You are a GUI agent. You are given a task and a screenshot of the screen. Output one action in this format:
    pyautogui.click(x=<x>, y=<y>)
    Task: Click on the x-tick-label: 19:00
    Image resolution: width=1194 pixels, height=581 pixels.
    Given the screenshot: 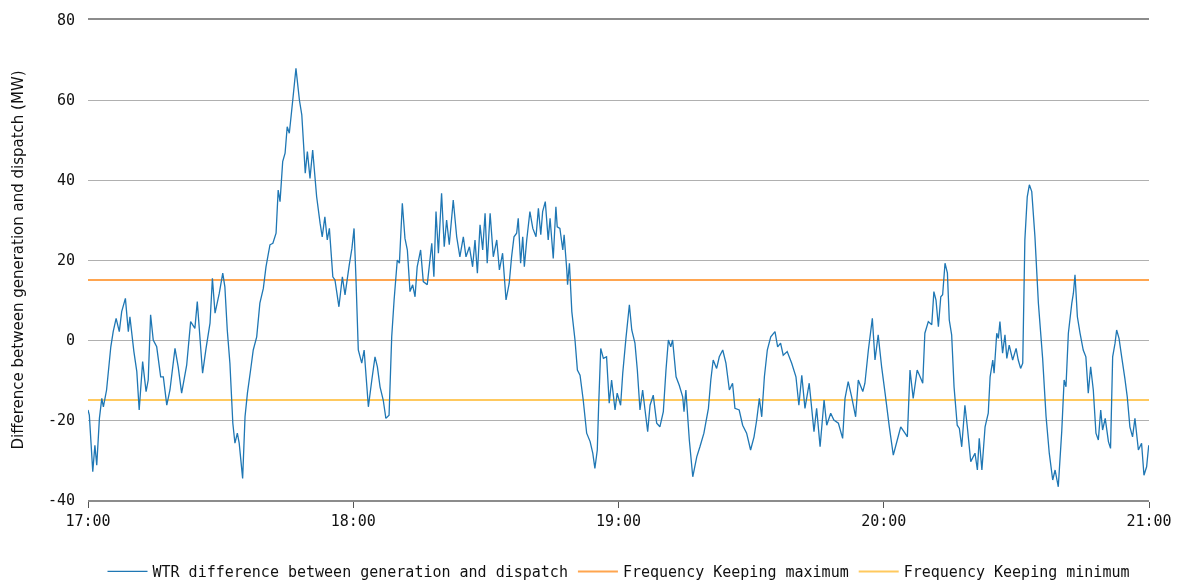 What is the action you would take?
    pyautogui.click(x=618, y=520)
    